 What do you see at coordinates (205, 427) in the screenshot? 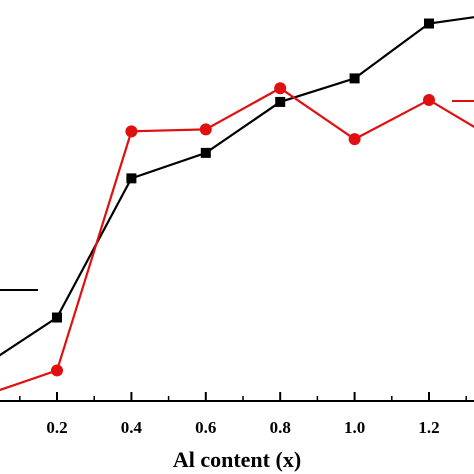
I see `x-tick-label: 0.6` at bounding box center [205, 427].